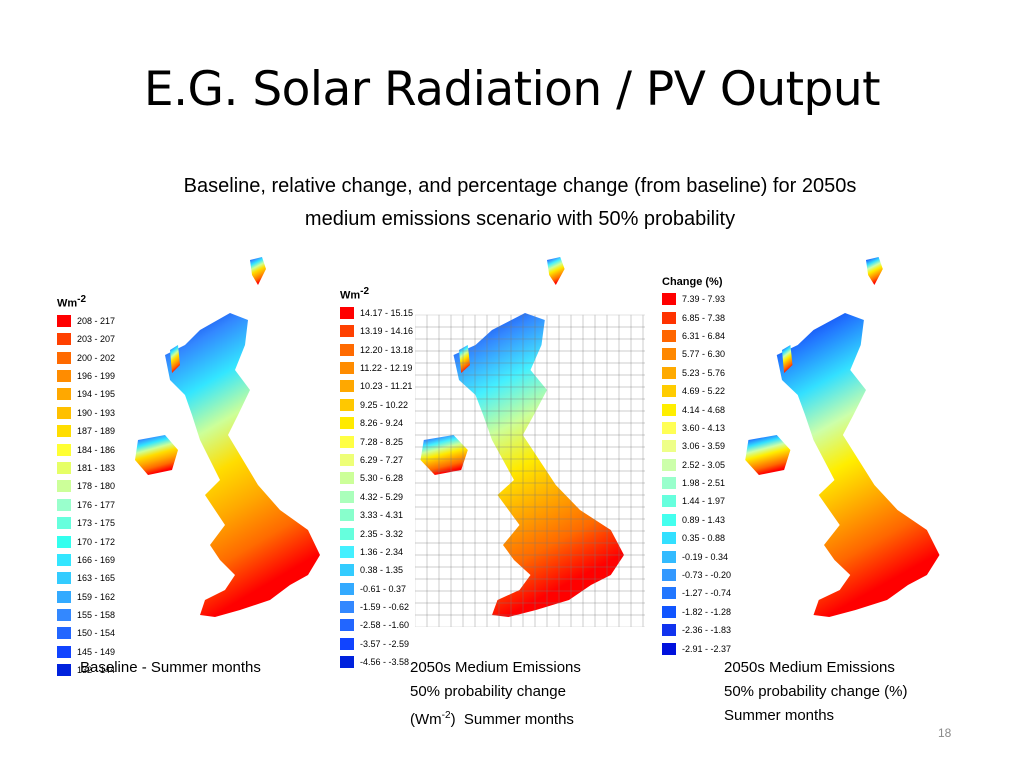  I want to click on legend-entry: 132 - 144, so click(86, 670).